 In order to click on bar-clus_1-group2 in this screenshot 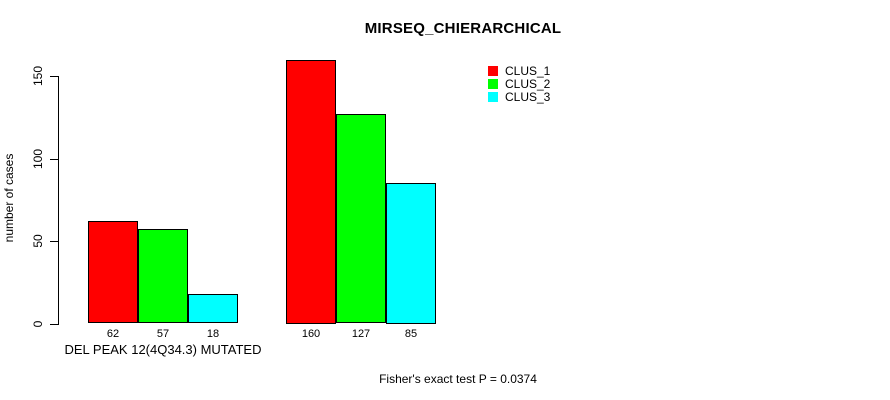, I will do `click(311, 191)`.